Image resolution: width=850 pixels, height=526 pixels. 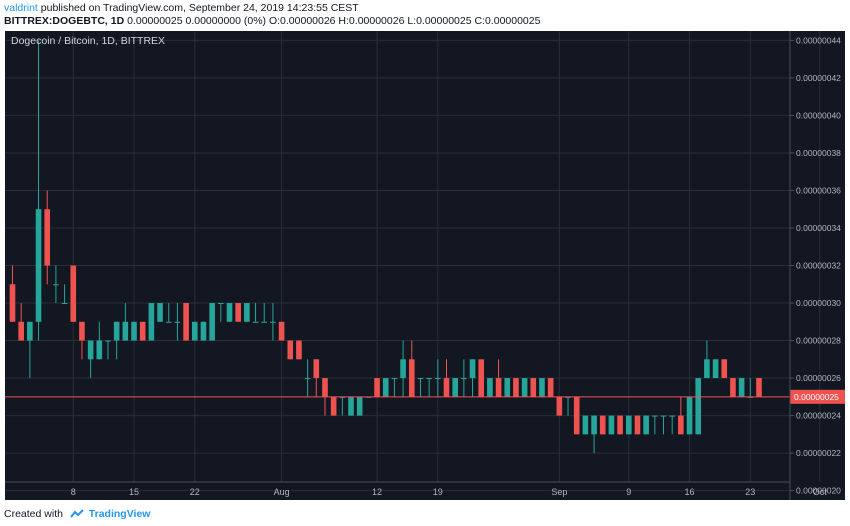 What do you see at coordinates (690, 492) in the screenshot?
I see `x-tick-label: 16` at bounding box center [690, 492].